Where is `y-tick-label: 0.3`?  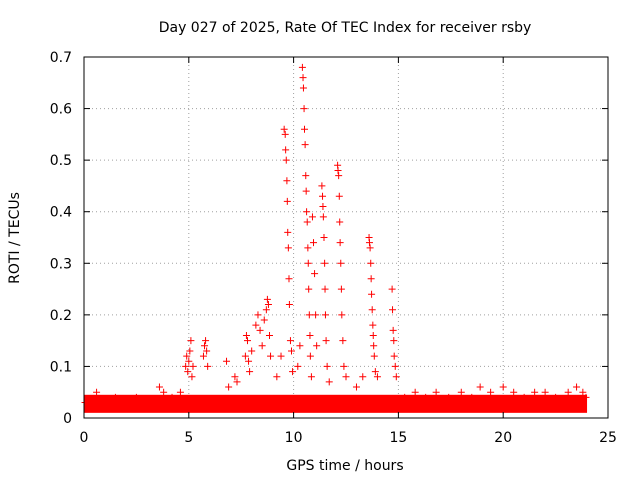
y-tick-label: 0.3 is located at coordinates (61, 264).